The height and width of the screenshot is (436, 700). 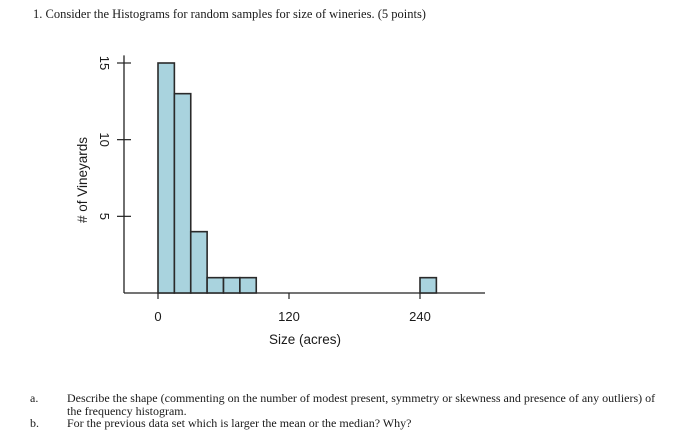 What do you see at coordinates (34, 423) in the screenshot?
I see `subquestion-b-letter: b.` at bounding box center [34, 423].